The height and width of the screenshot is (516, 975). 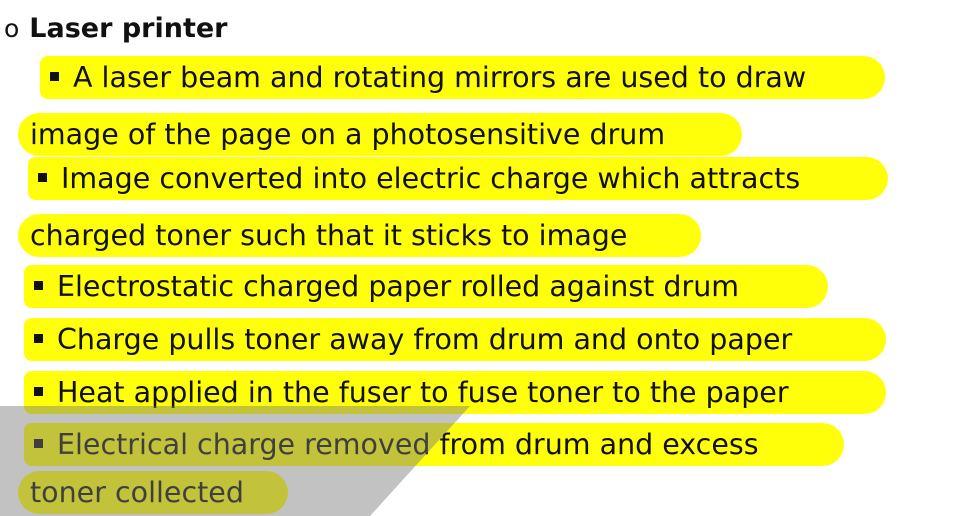 What do you see at coordinates (137, 492) in the screenshot?
I see `bullet-text: toner collected` at bounding box center [137, 492].